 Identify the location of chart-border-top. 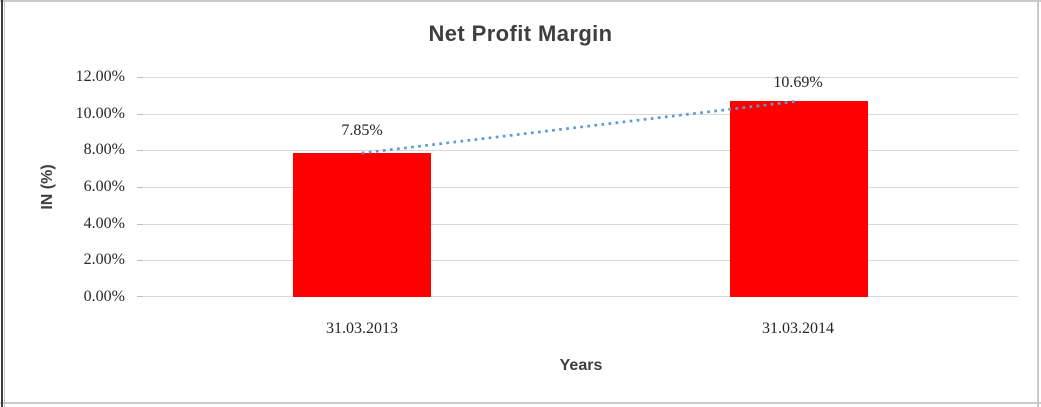
(520, 1).